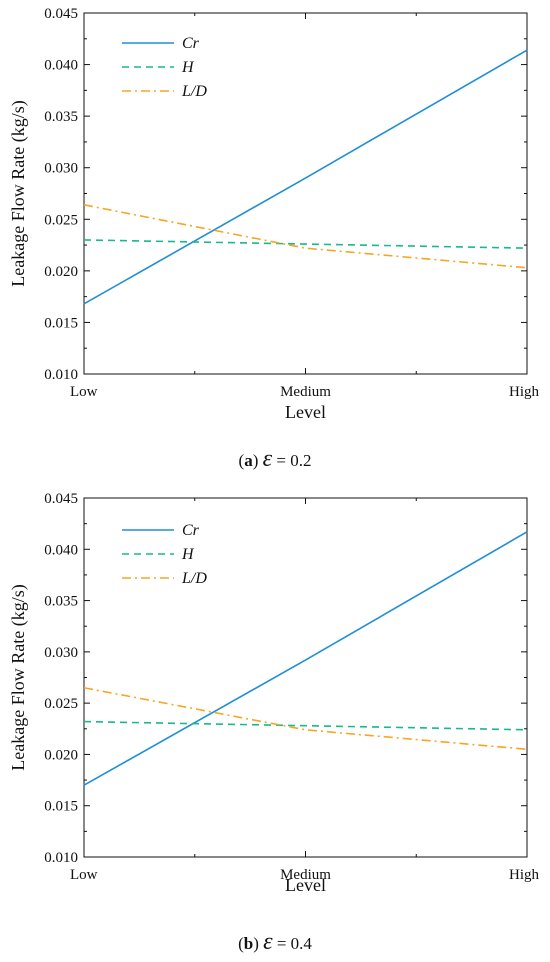  I want to click on figure-caption: (b) ε = 0.4, so click(275, 942).